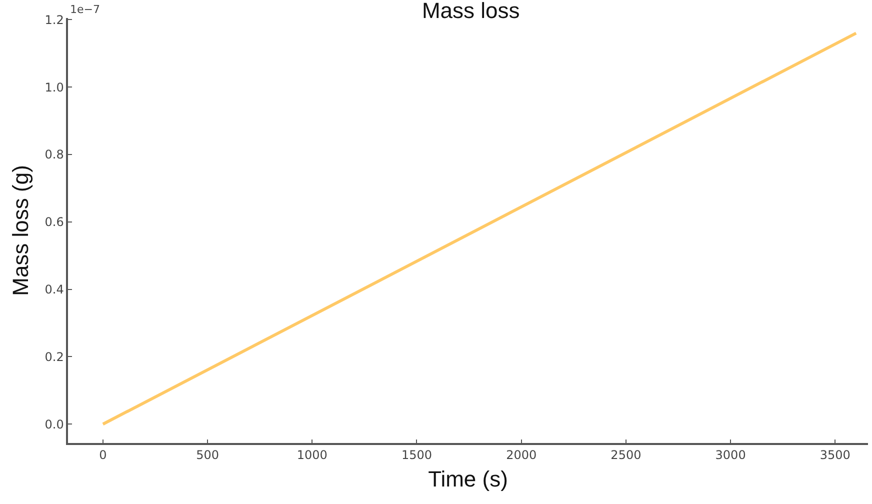 Image resolution: width=872 pixels, height=504 pixels. What do you see at coordinates (103, 455) in the screenshot?
I see `x-tick-label: 0` at bounding box center [103, 455].